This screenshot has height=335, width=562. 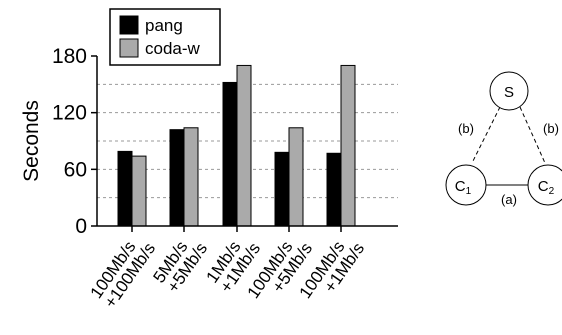 What do you see at coordinates (503, 139) in the screenshot?
I see `topology-diagram: S C1 C2 (b) (b) (a)` at bounding box center [503, 139].